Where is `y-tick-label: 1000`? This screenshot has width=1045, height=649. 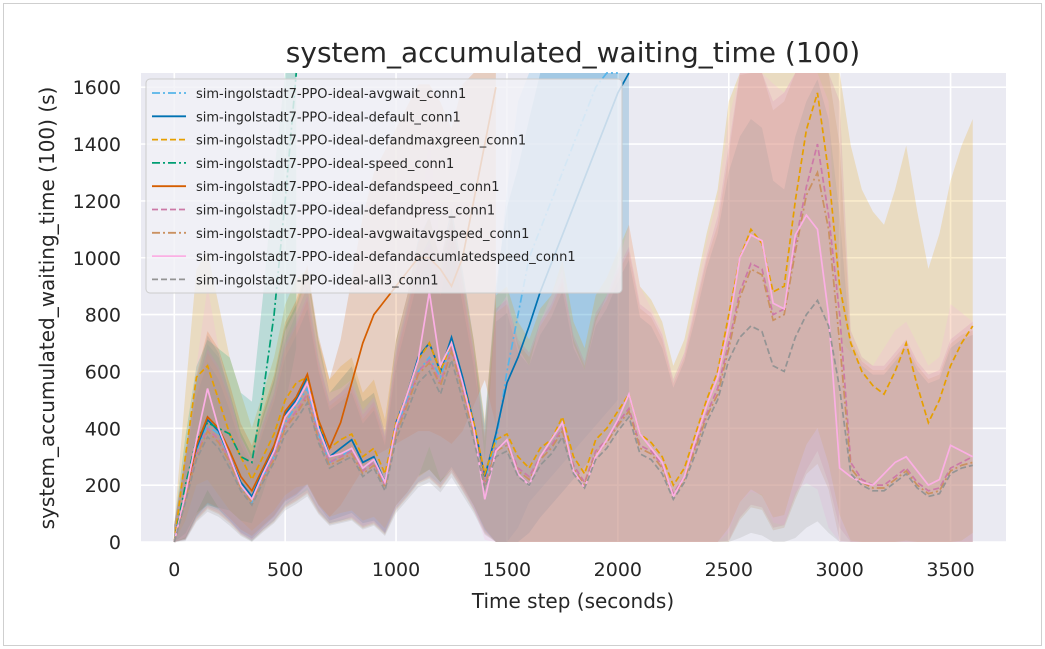 y-tick-label: 1000 is located at coordinates (97, 259).